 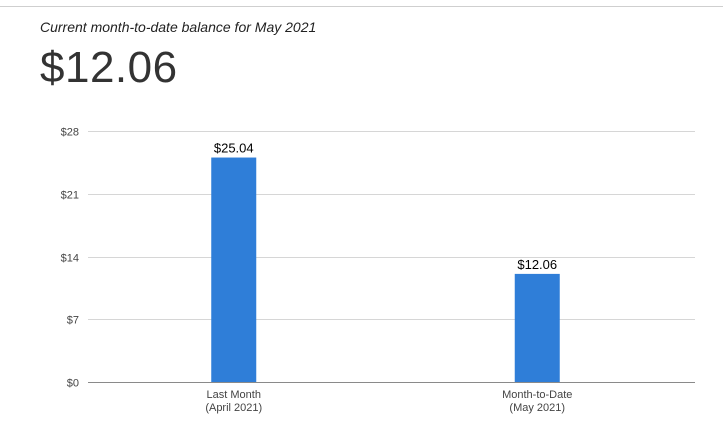 What do you see at coordinates (73, 384) in the screenshot?
I see `y-tick-label: $0` at bounding box center [73, 384].